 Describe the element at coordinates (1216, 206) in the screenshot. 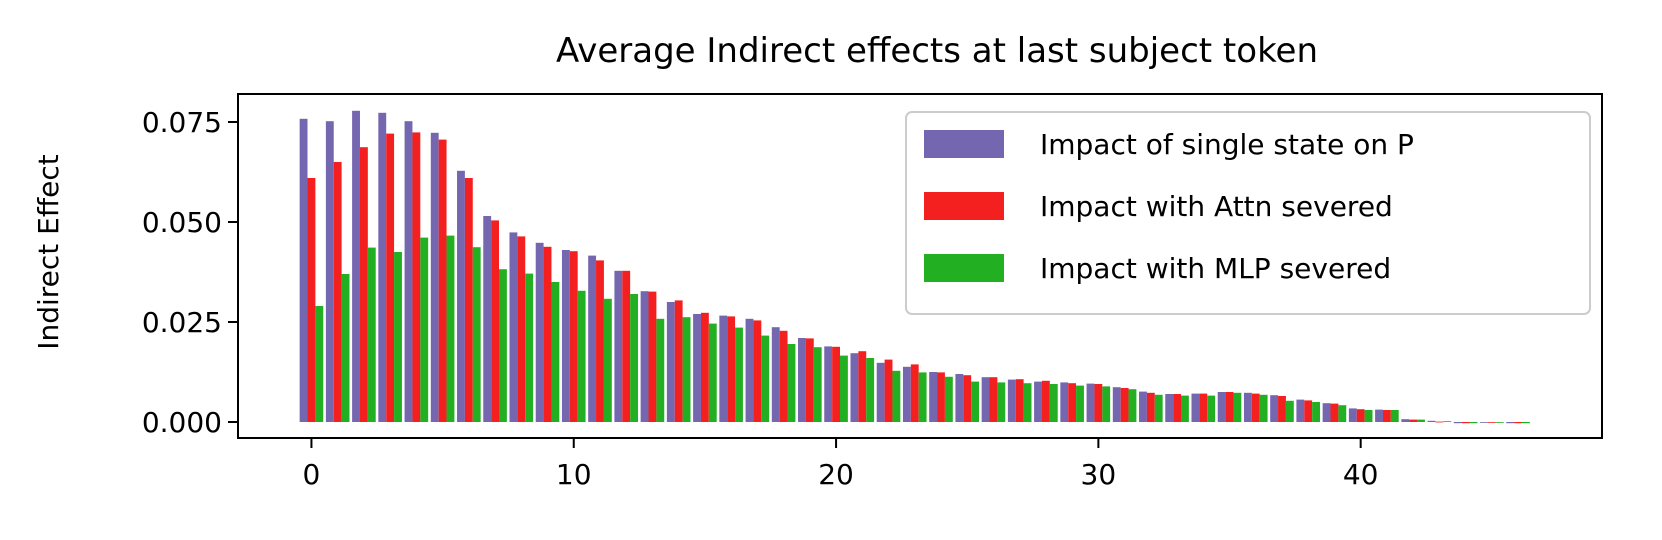

I see `legend-label: Impact with Attn severed` at that location.